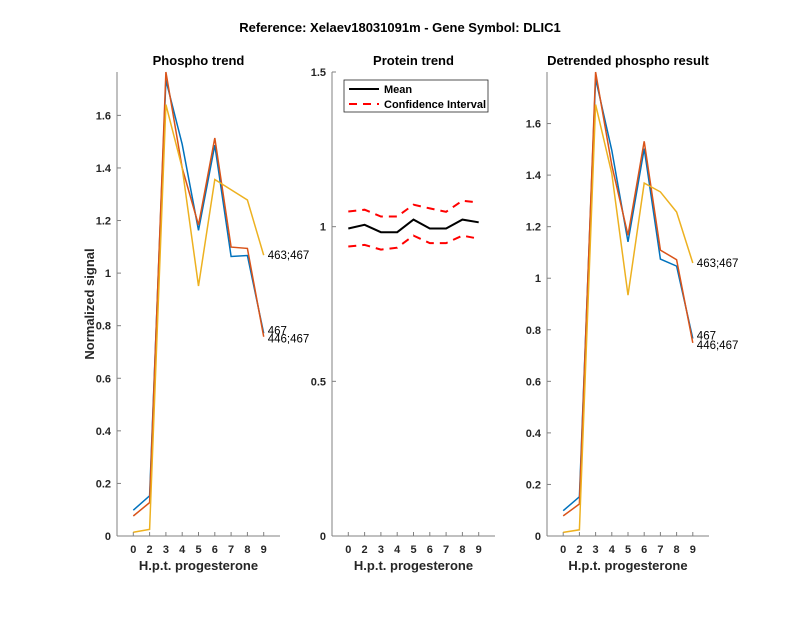 The height and width of the screenshot is (618, 800). I want to click on series-line-confidence-interval-lower-, so click(413, 242).